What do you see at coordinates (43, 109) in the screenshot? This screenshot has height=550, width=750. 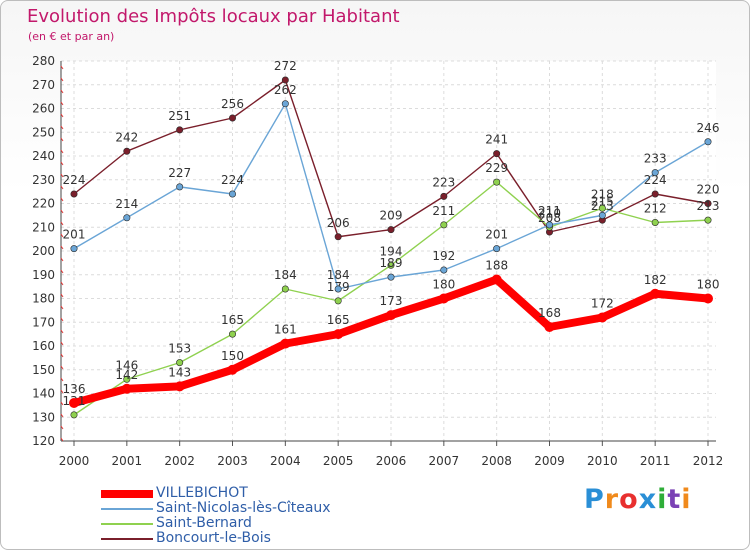 I see `y-tick-label: 260` at bounding box center [43, 109].